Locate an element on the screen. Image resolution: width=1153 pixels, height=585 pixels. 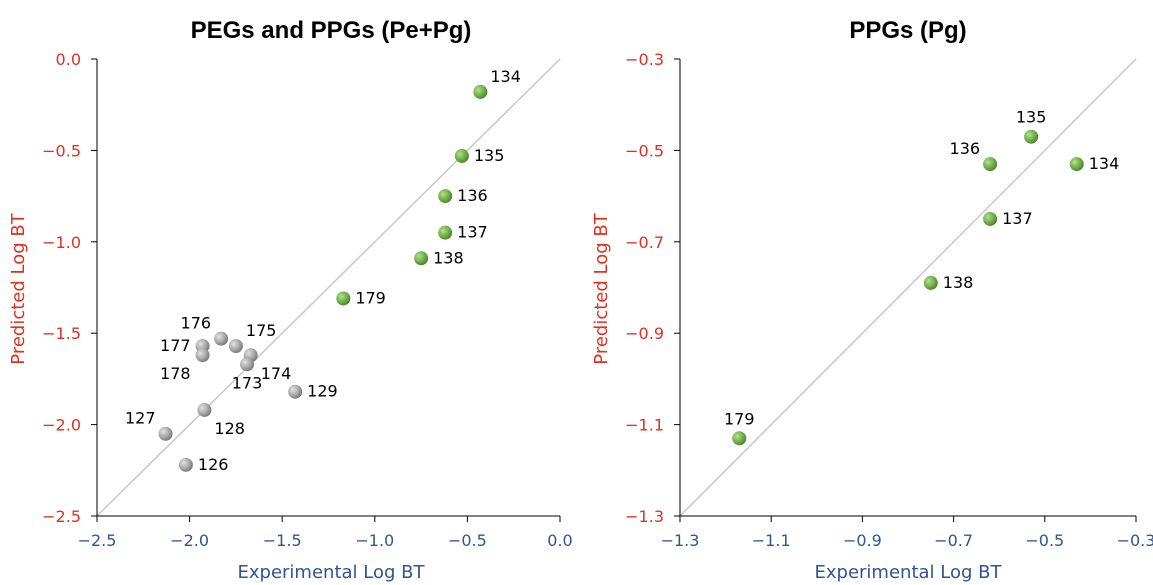
chart1-y-tick-label: −1.5 is located at coordinates (61, 333).